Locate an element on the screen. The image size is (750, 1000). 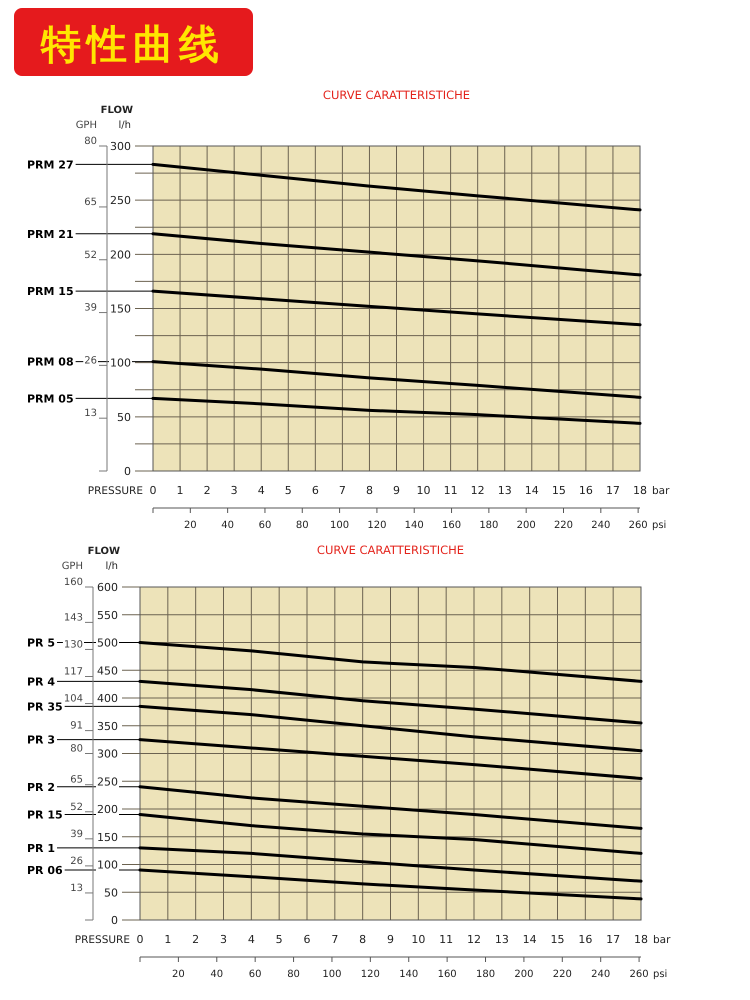
x2-tick-label: 40 is located at coordinates (227, 525).